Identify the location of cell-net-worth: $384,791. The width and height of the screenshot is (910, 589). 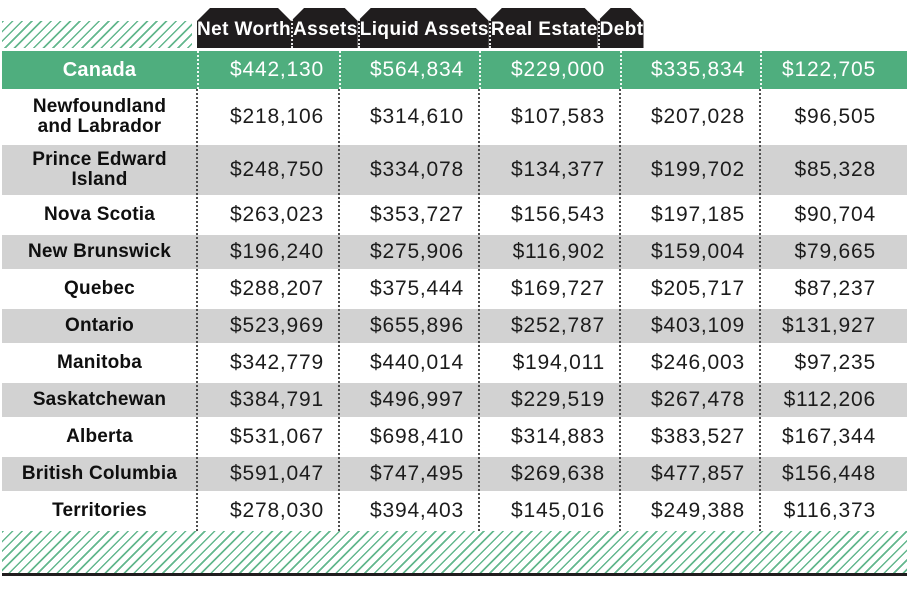
(268, 400).